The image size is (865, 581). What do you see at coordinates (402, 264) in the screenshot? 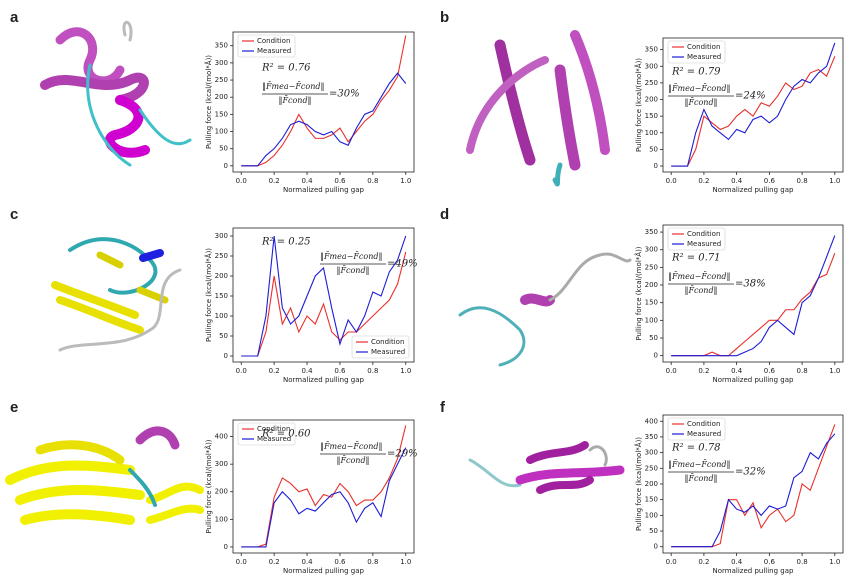
I see `ratio-value: =49%` at bounding box center [402, 264].